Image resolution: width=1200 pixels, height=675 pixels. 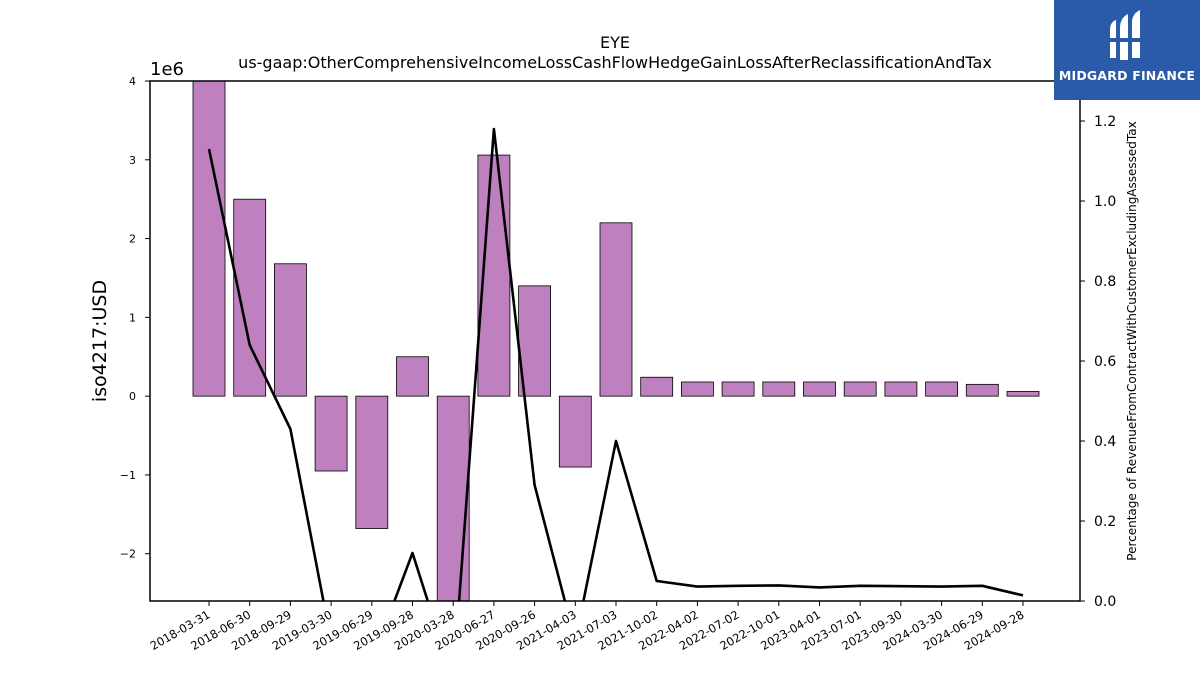 I want to click on y-tick-label: 2, so click(x=132, y=239).